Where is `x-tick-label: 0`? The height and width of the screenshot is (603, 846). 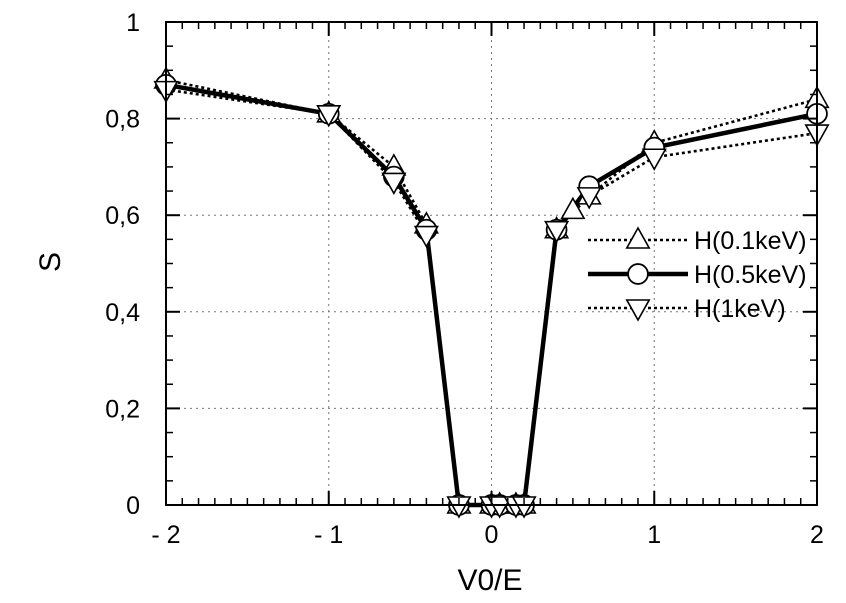 x-tick-label: 0 is located at coordinates (492, 535).